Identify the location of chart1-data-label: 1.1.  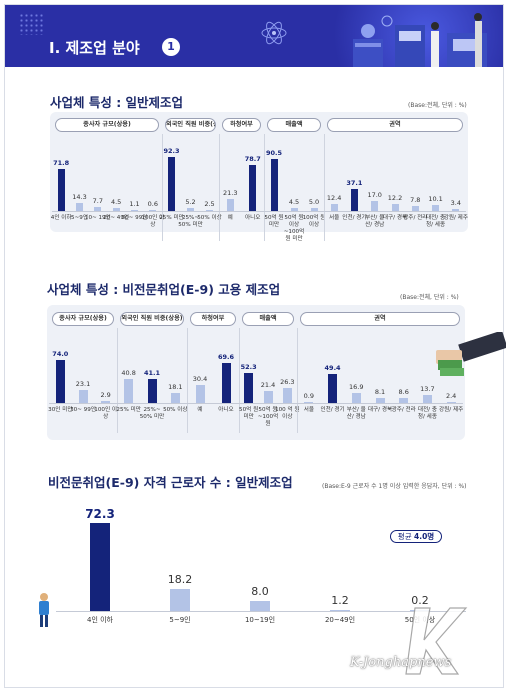
(134, 204).